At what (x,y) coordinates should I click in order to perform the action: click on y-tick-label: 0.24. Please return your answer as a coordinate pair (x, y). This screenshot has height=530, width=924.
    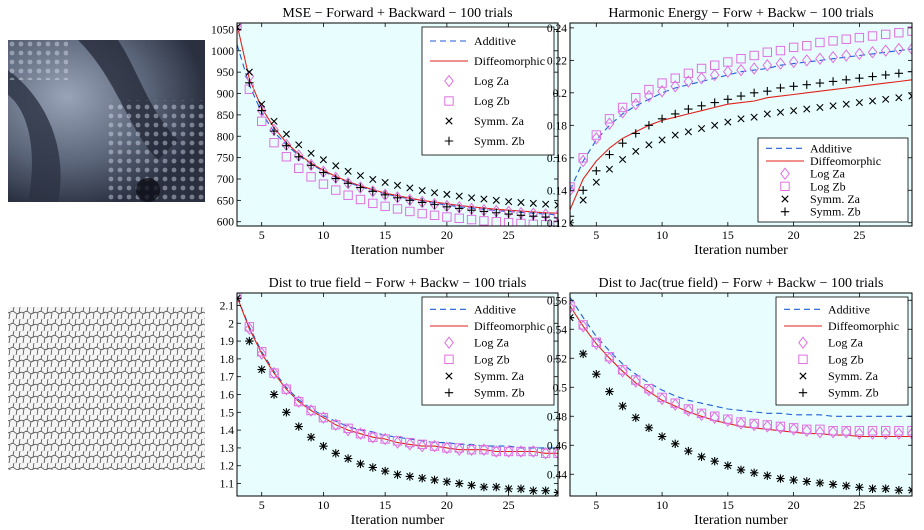
    Looking at the image, I should click on (557, 29).